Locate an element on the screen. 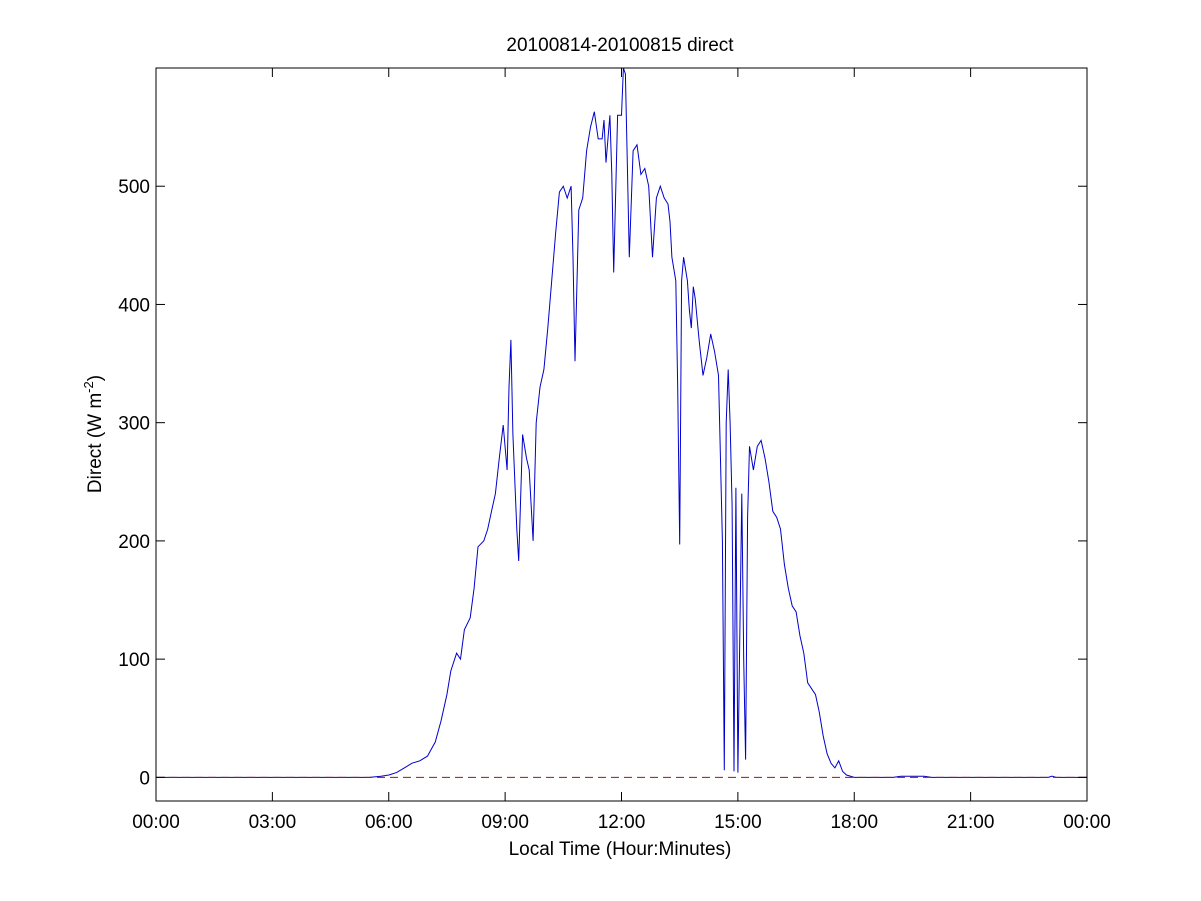 The image size is (1201, 901). y-axis-label: Direct (W m-2) is located at coordinates (93, 434).